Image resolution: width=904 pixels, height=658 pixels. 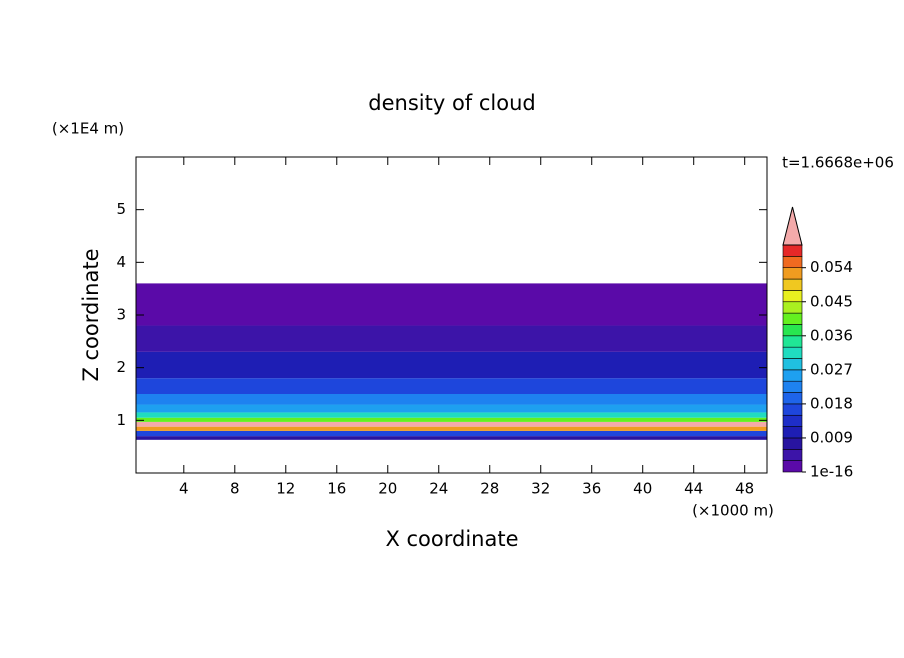 What do you see at coordinates (121, 315) in the screenshot?
I see `y-tick-label: 3` at bounding box center [121, 315].